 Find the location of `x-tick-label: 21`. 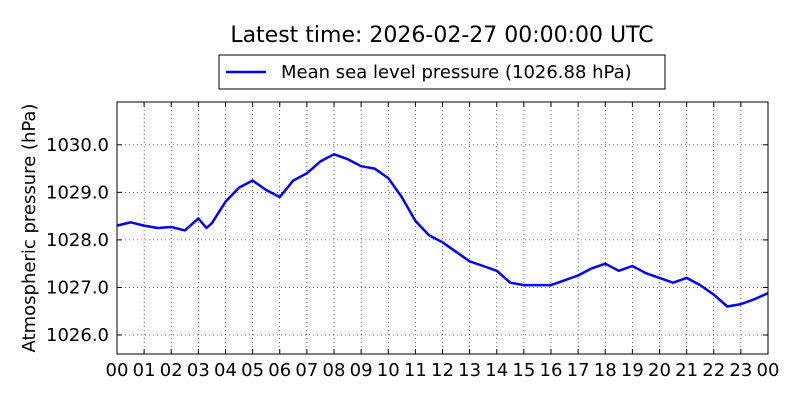

x-tick-label: 21 is located at coordinates (686, 370).